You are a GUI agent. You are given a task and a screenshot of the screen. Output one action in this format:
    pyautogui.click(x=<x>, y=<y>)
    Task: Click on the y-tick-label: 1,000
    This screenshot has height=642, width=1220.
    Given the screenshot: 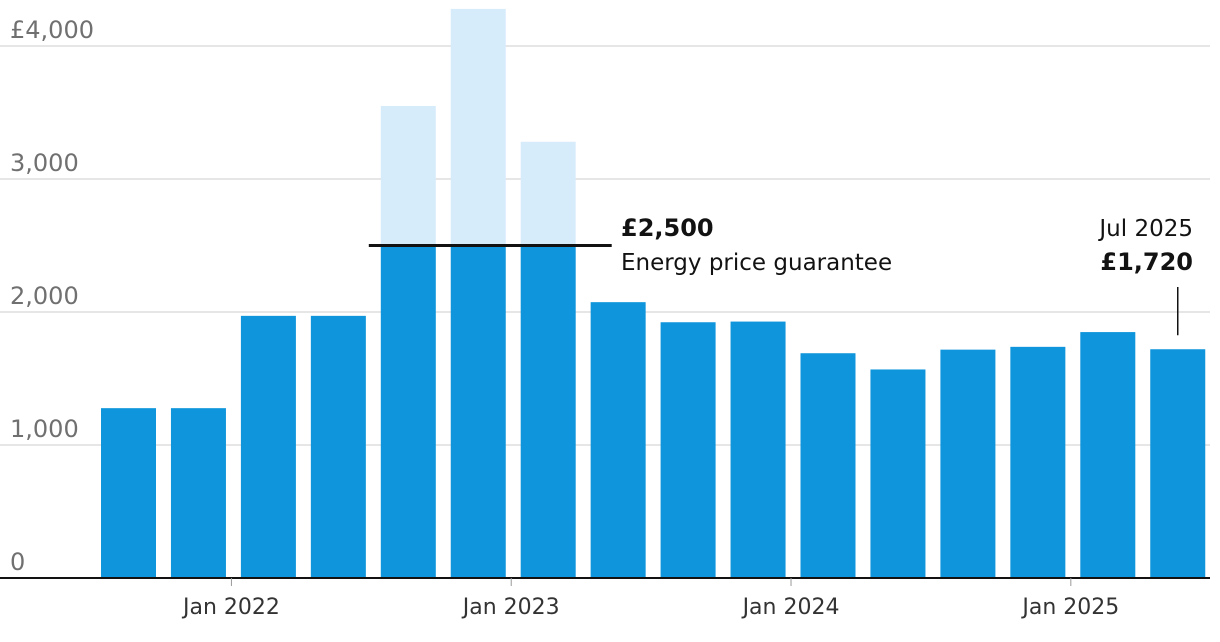 What is the action you would take?
    pyautogui.click(x=44, y=429)
    